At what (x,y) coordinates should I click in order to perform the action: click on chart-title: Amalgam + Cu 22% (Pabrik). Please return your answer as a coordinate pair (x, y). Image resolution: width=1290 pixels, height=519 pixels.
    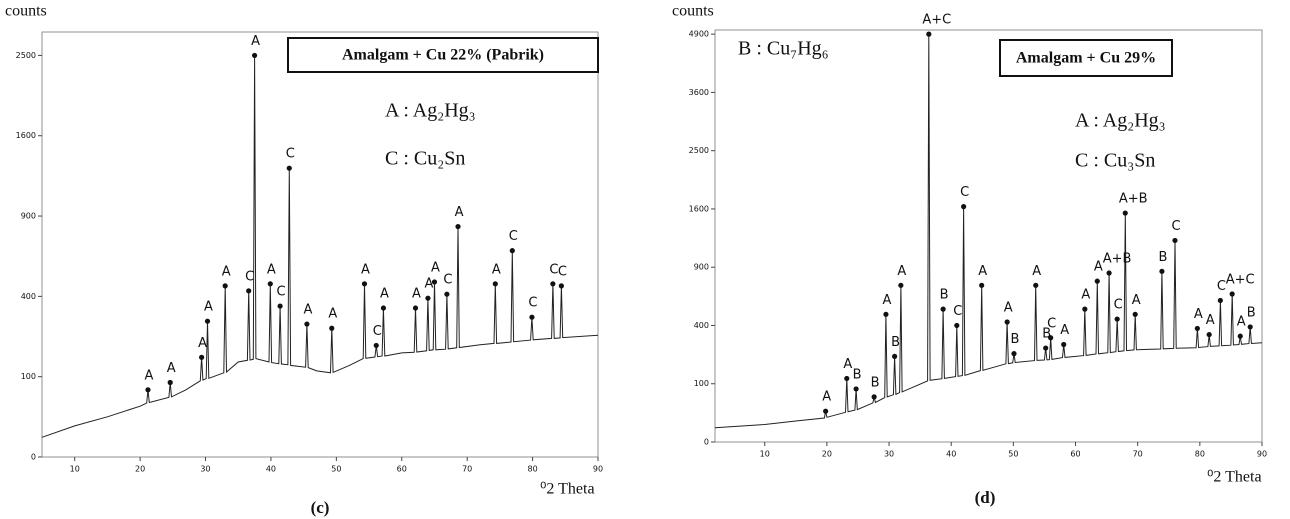
    Looking at the image, I should click on (443, 55).